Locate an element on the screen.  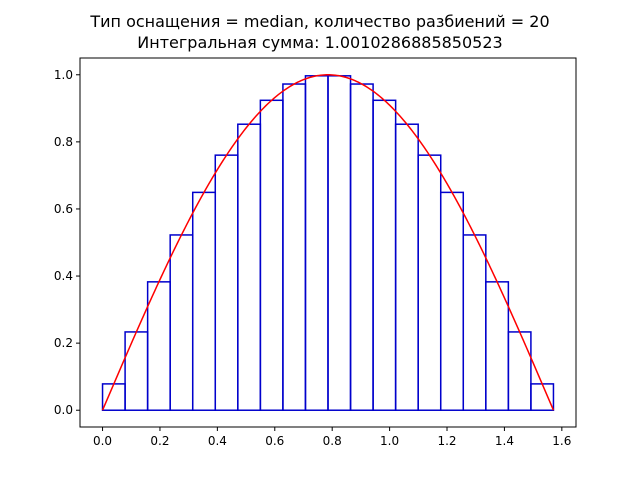
y-tick-label: 0.4 is located at coordinates (63, 276).